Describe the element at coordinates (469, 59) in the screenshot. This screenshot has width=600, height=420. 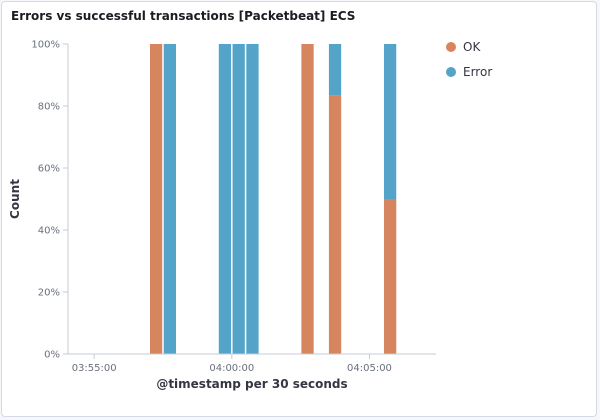
I see `legend: OK Error` at that location.